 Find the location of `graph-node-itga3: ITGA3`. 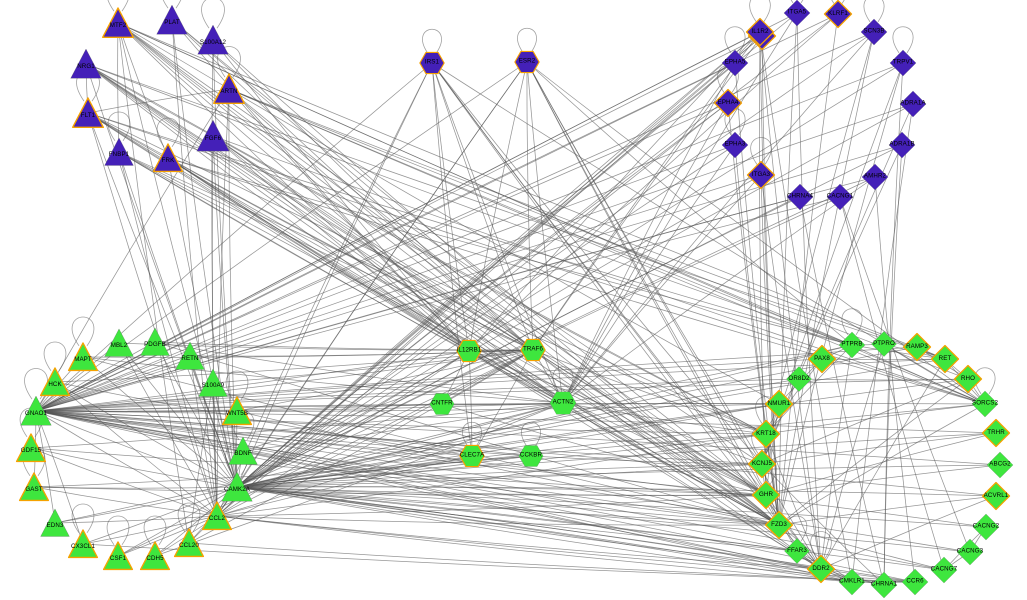

graph-node-itga3: ITGA3 is located at coordinates (761, 175).